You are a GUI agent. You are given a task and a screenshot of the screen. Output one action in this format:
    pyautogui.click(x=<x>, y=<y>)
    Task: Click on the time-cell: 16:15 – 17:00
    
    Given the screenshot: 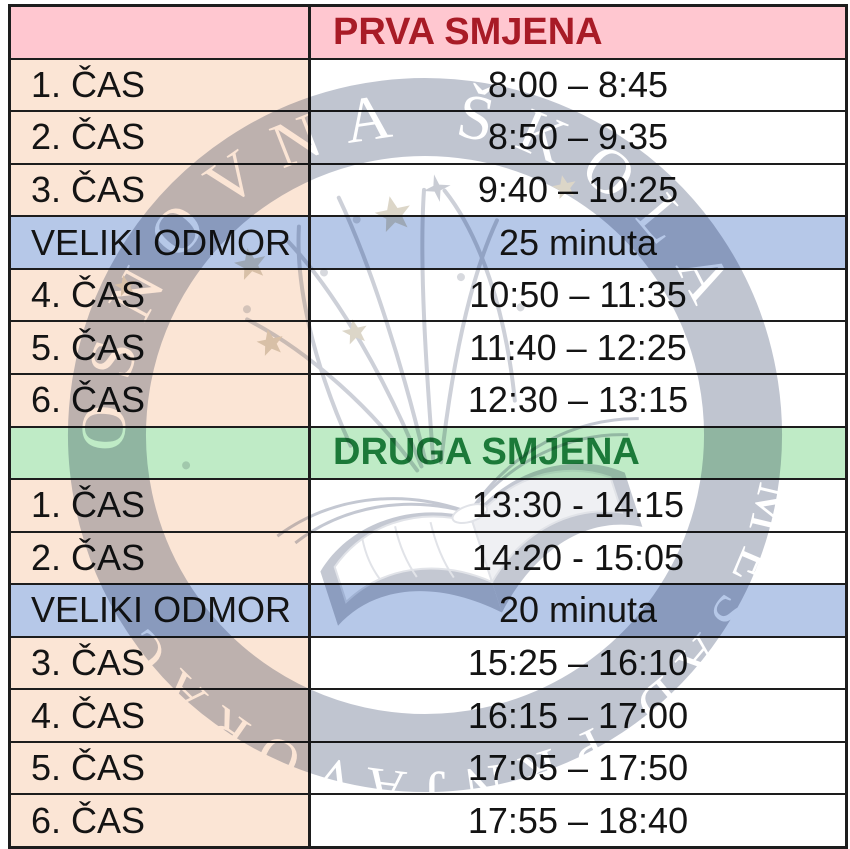 What is the action you would take?
    pyautogui.click(x=578, y=715)
    